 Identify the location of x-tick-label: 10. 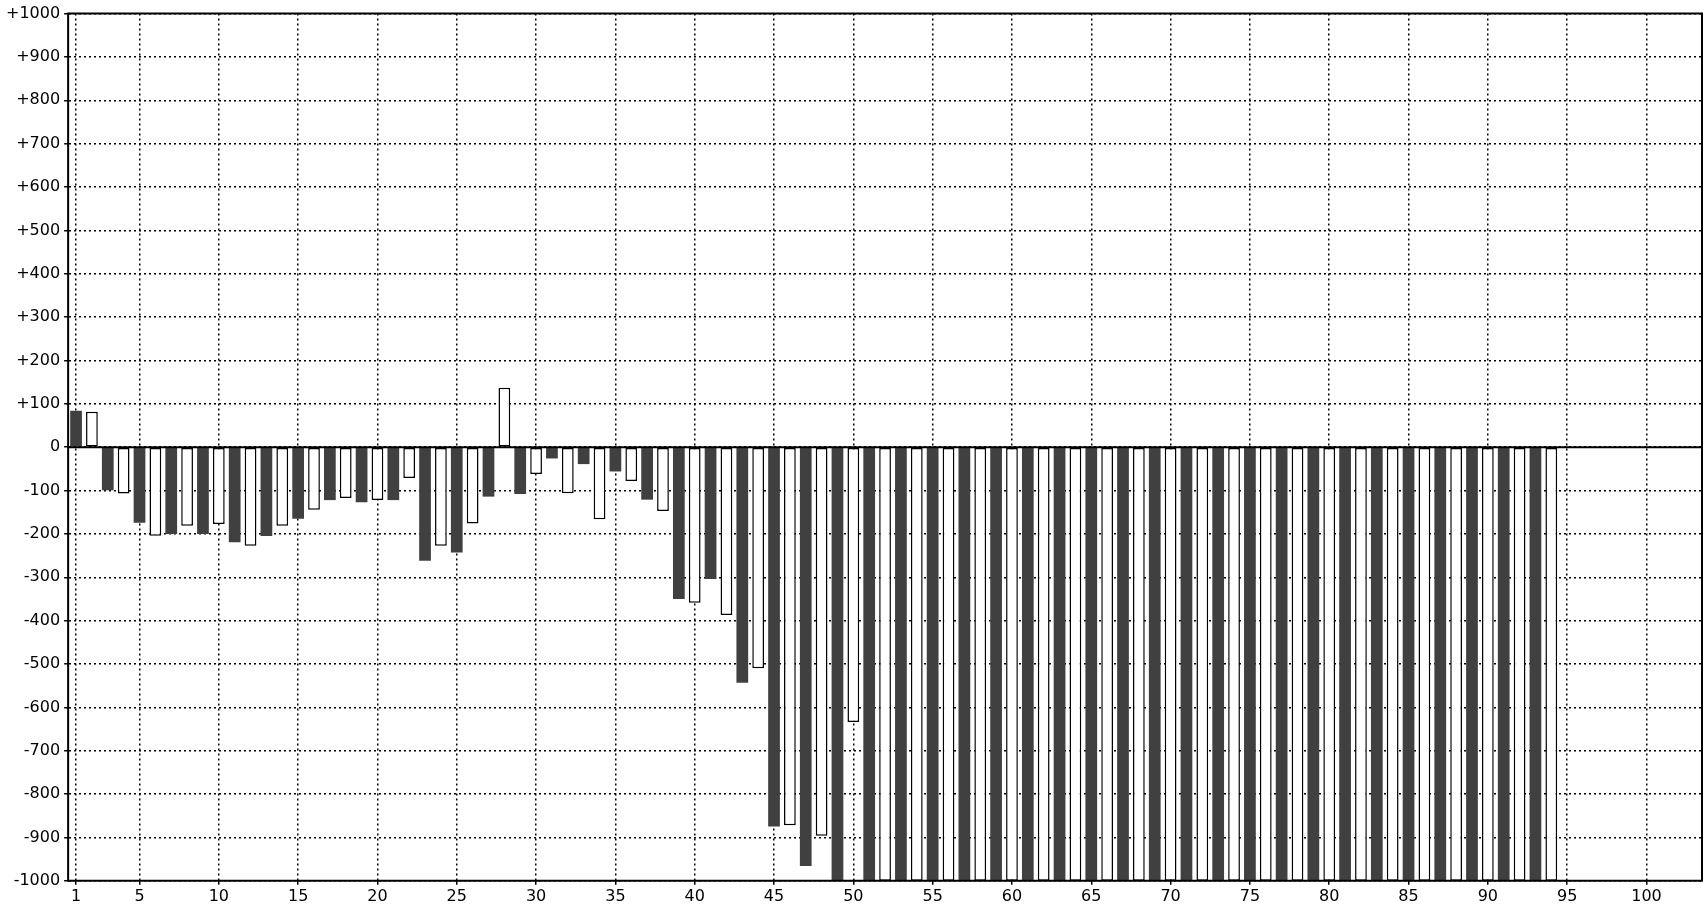
(218, 895).